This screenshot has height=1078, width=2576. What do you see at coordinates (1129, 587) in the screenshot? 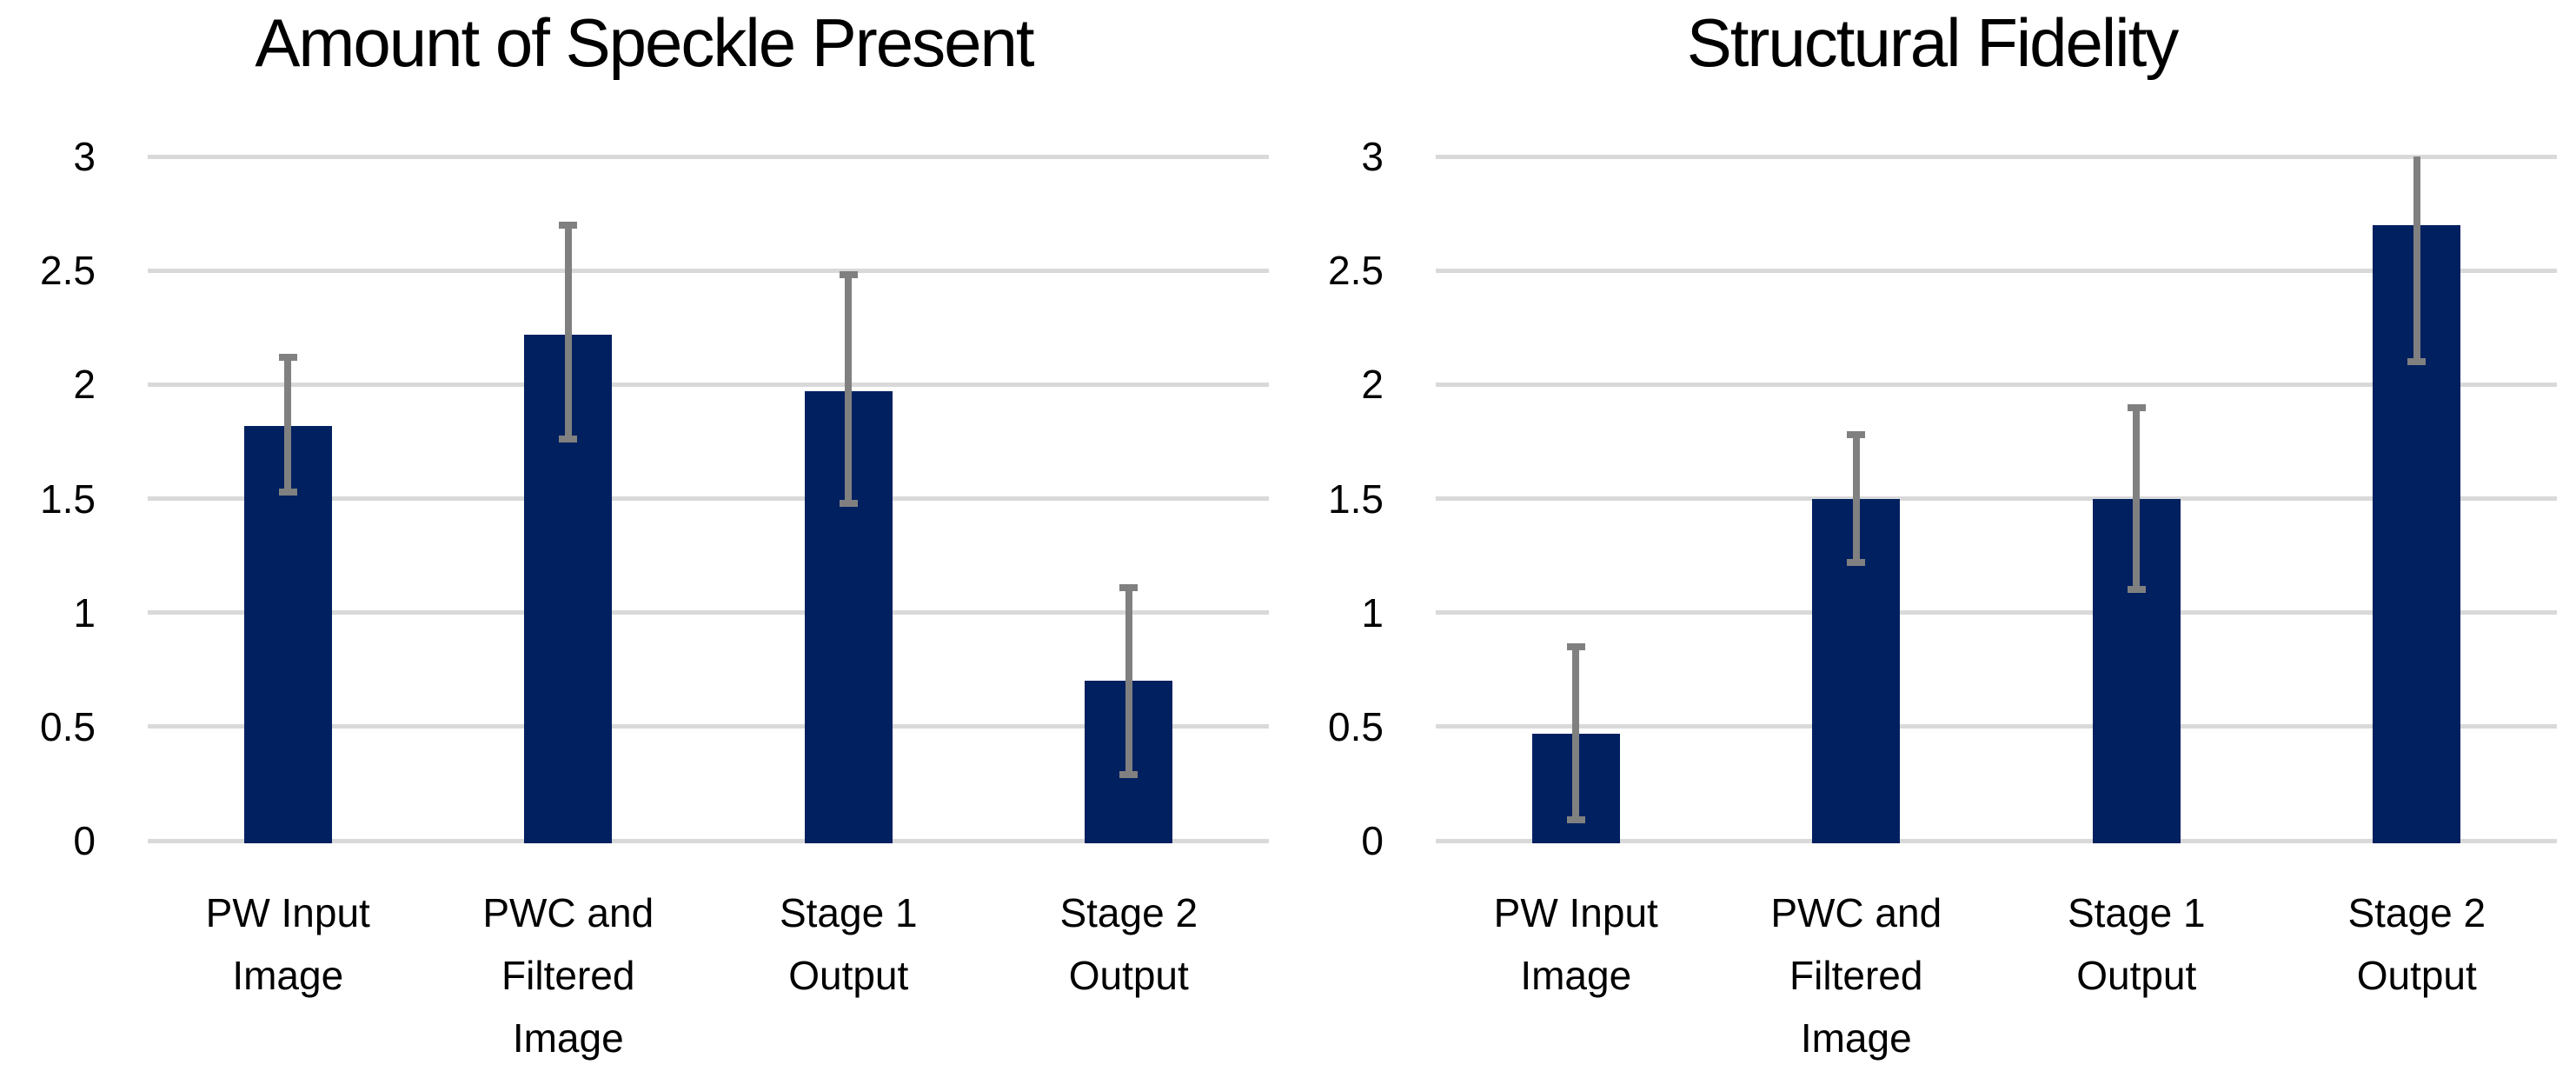
I see `error-cap-top-stage-2-output` at bounding box center [1129, 587].